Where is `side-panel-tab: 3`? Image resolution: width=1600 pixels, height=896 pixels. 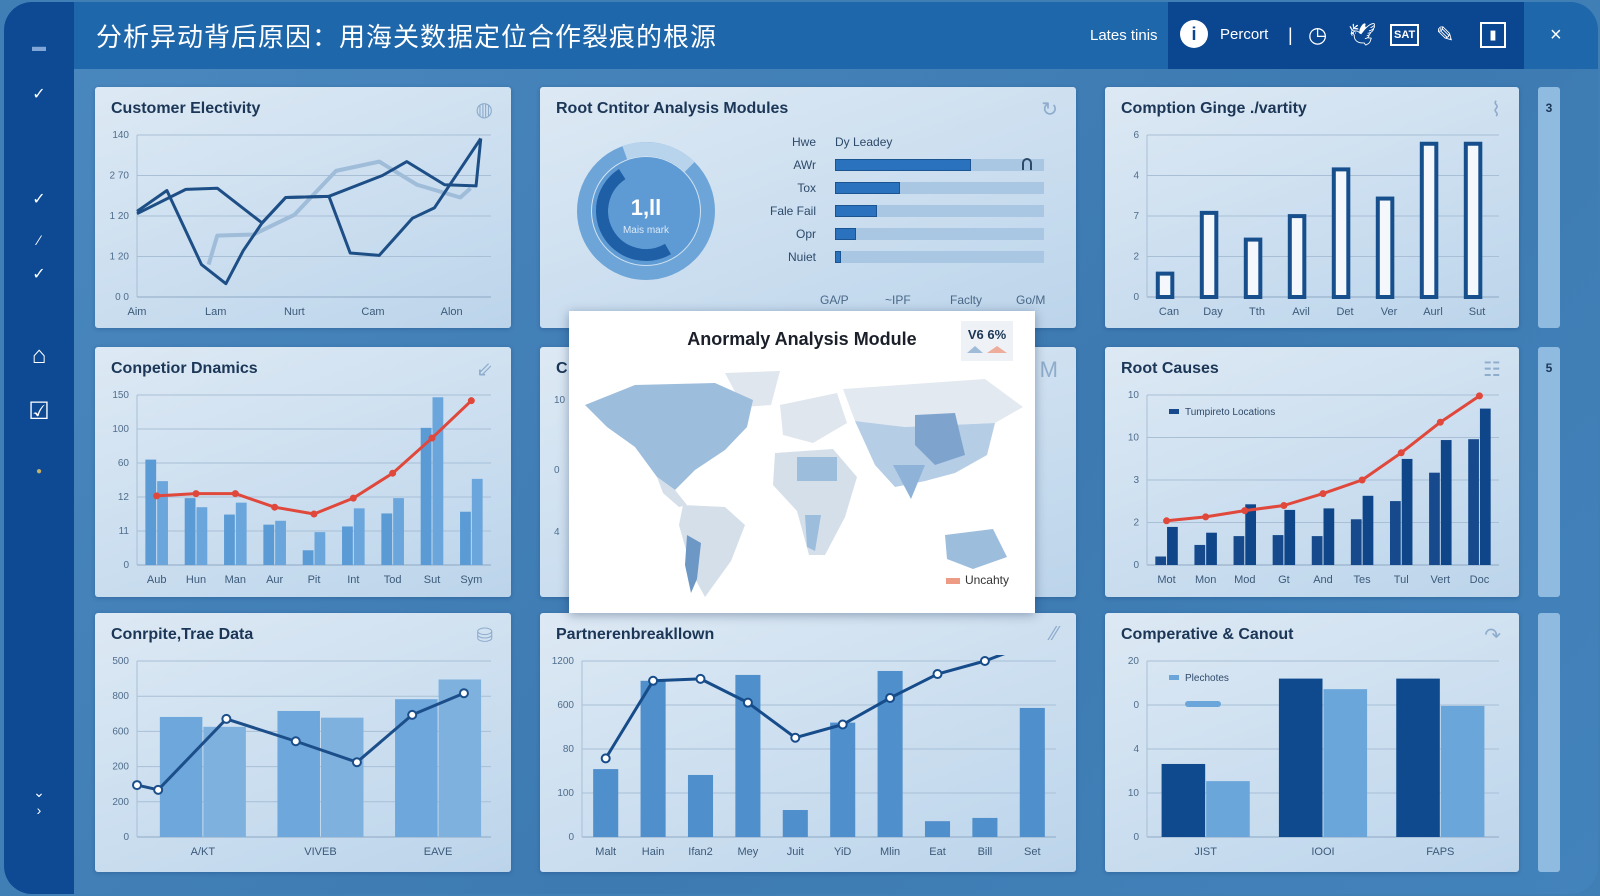
side-panel-tab: 3 is located at coordinates (1549, 207).